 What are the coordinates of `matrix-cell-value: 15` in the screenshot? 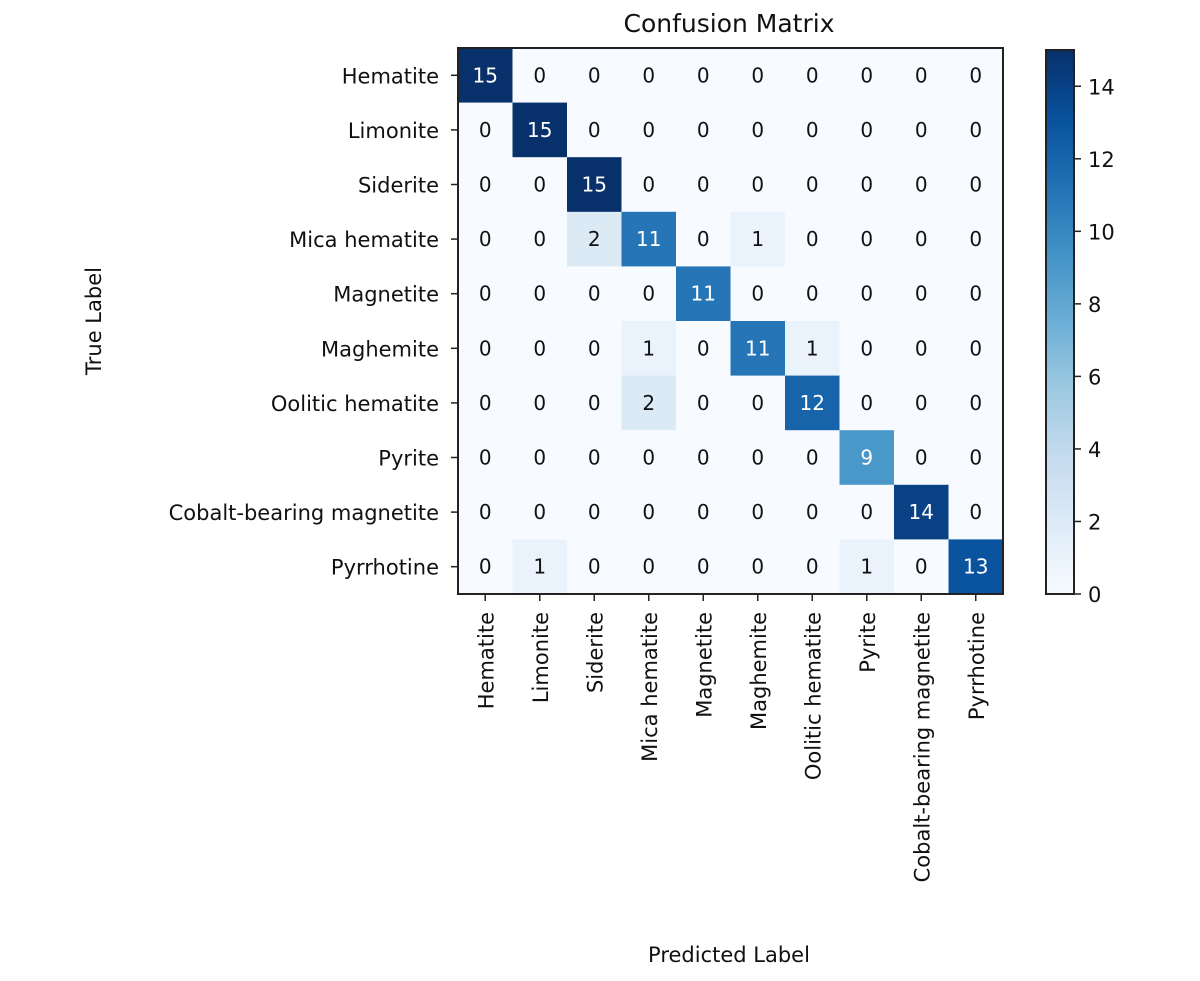 It's located at (485, 75).